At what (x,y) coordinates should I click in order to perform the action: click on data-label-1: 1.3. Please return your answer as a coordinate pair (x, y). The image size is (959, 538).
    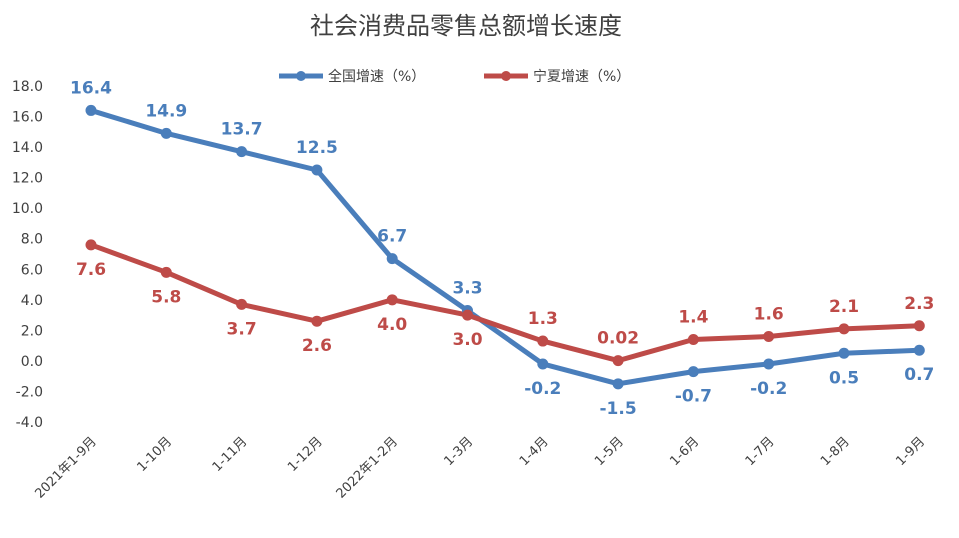
    Looking at the image, I should click on (543, 319).